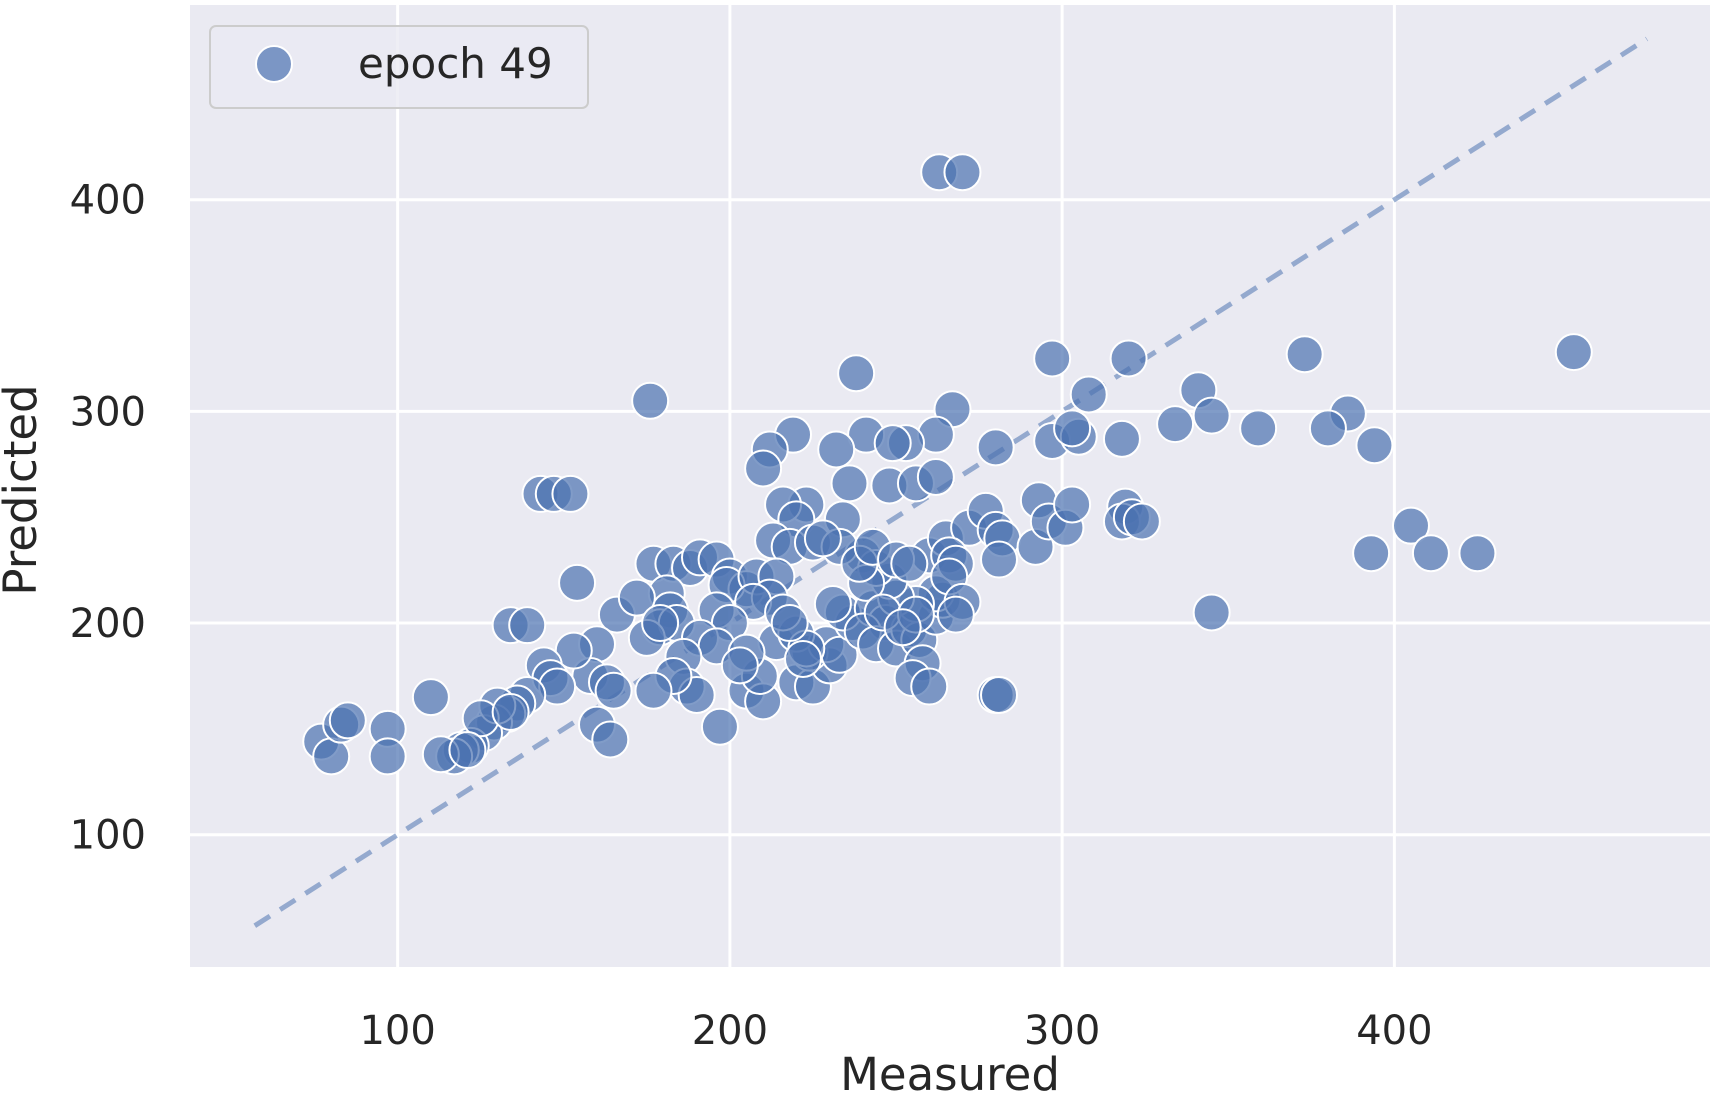 The height and width of the screenshot is (1107, 1712). Describe the element at coordinates (108, 201) in the screenshot. I see `y-tick-label-400: 400` at that location.